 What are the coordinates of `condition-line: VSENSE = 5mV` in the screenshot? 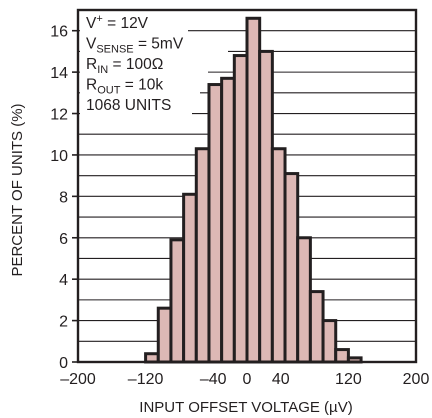 It's located at (135, 46).